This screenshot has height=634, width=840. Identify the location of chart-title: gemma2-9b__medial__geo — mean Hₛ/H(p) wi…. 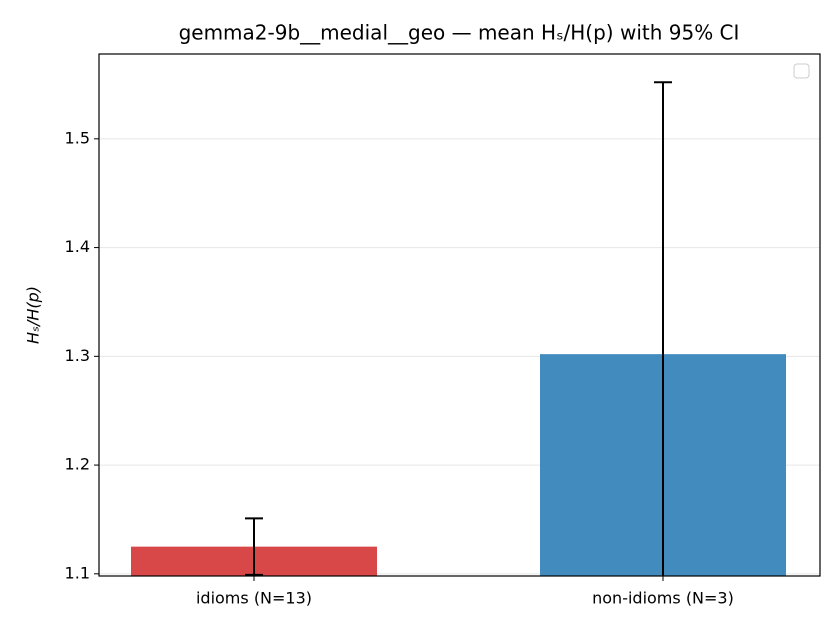
(459, 33).